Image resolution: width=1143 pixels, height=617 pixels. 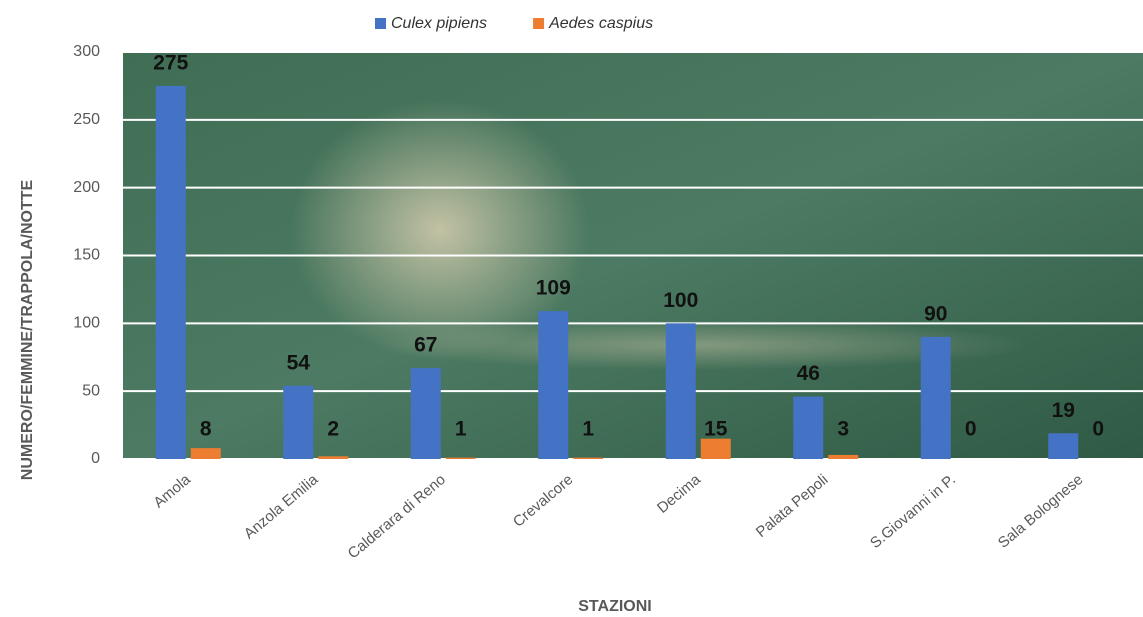 I want to click on data-label: 19, so click(x=1063, y=410).